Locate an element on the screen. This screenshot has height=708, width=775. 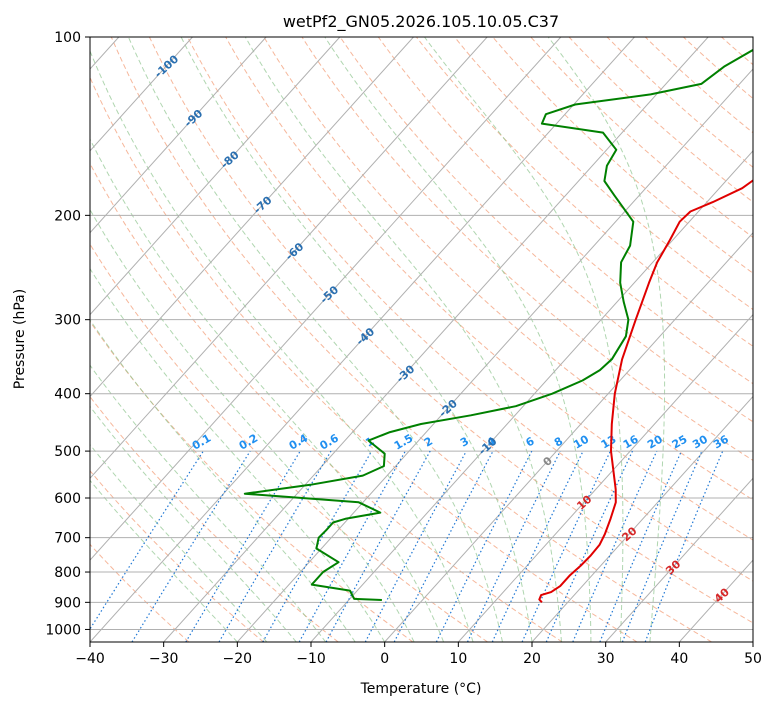
x-tick-label: −20 is located at coordinates (238, 659).